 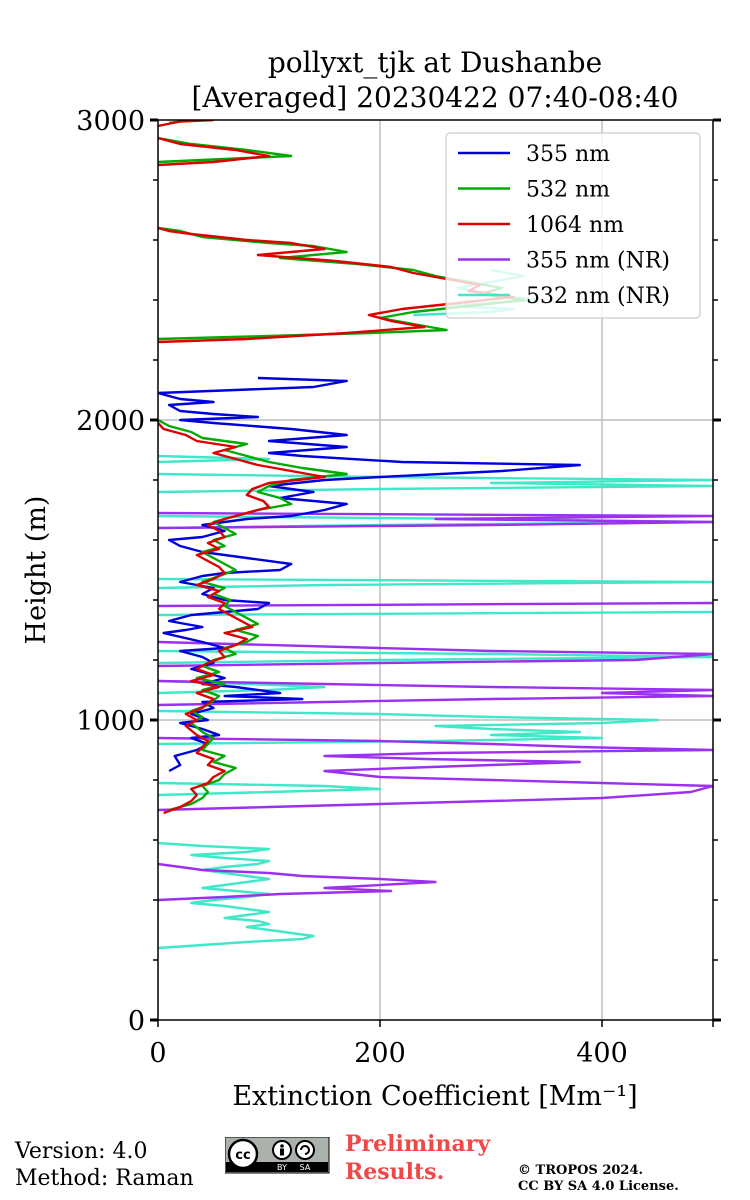 I want to click on copyright-line1: © TROPOS 2024., so click(x=581, y=1170).